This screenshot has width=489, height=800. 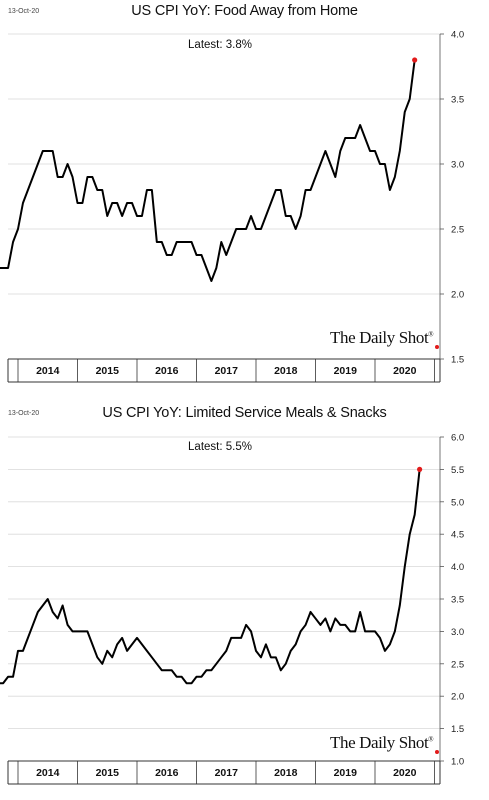 What do you see at coordinates (220, 447) in the screenshot?
I see `latest-value-label: Latest: 5.5%` at bounding box center [220, 447].